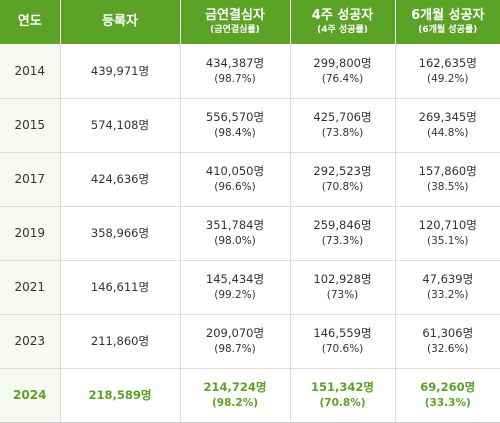 This screenshot has height=423, width=500. I want to click on week4-count: 425,706명, so click(342, 117).